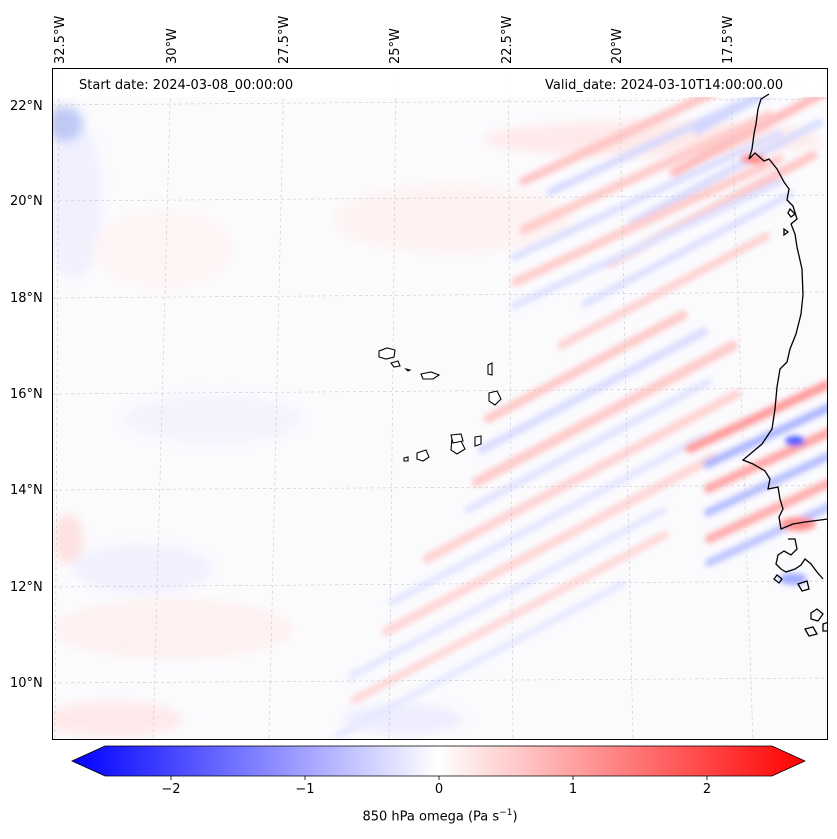 The width and height of the screenshot is (837, 839). Describe the element at coordinates (26, 587) in the screenshot. I see `lat-label-12n: 12°N` at that location.